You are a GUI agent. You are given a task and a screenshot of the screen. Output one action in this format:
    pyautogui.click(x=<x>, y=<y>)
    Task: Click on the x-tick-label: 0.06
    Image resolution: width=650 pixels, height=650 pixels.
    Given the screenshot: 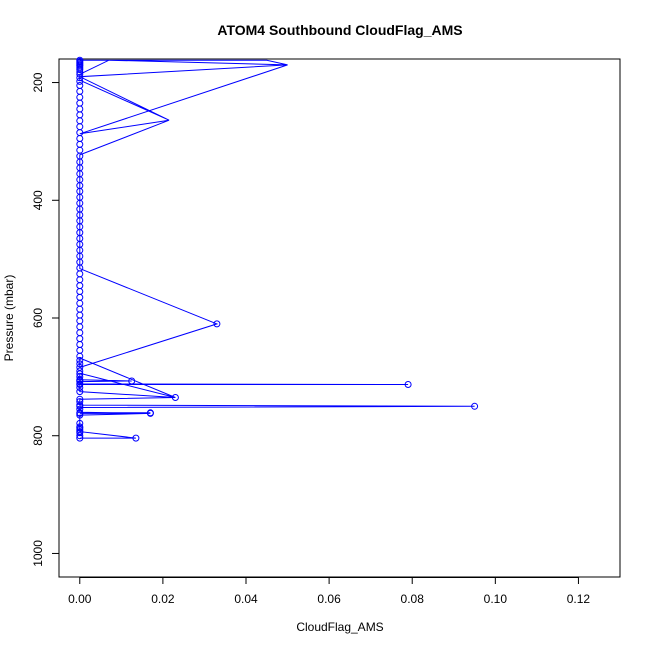 What is the action you would take?
    pyautogui.click(x=329, y=599)
    